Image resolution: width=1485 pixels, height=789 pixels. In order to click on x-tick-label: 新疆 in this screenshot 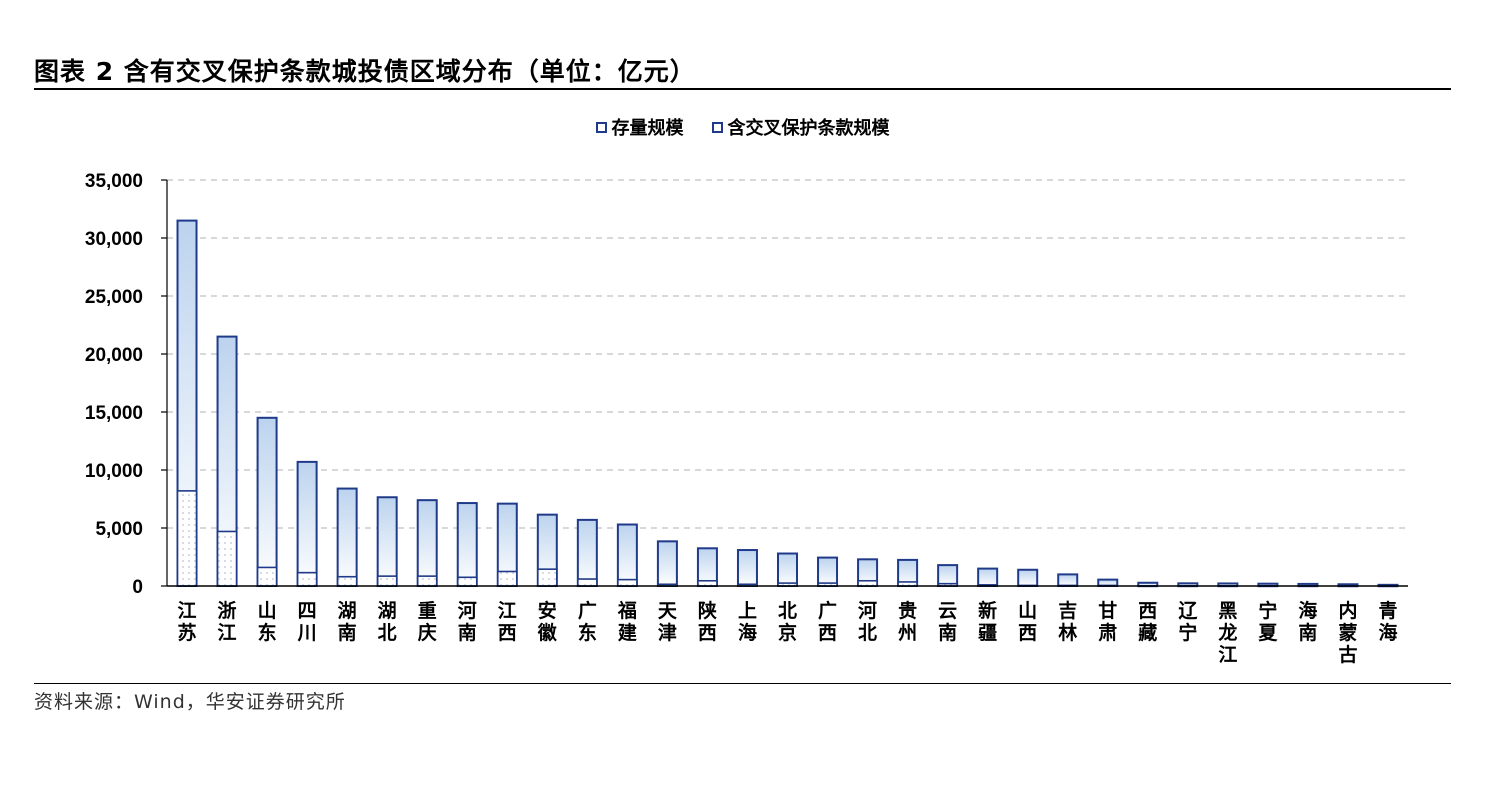, I will do `click(987, 621)`.